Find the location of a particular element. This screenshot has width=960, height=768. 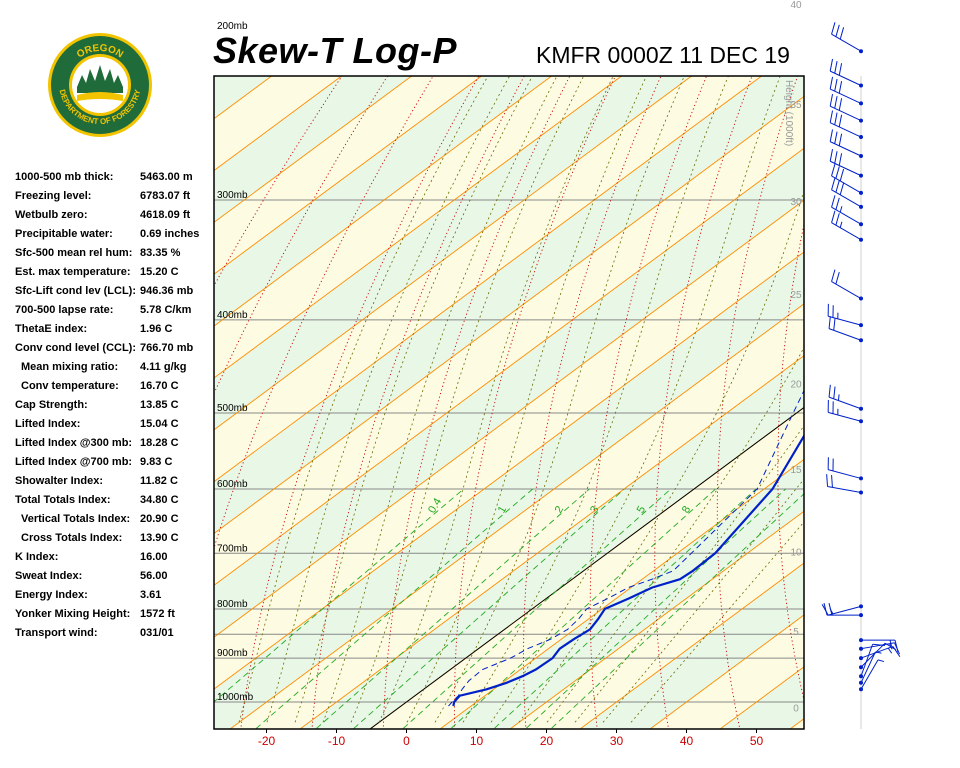

x-tick-label: 20 is located at coordinates (547, 741).